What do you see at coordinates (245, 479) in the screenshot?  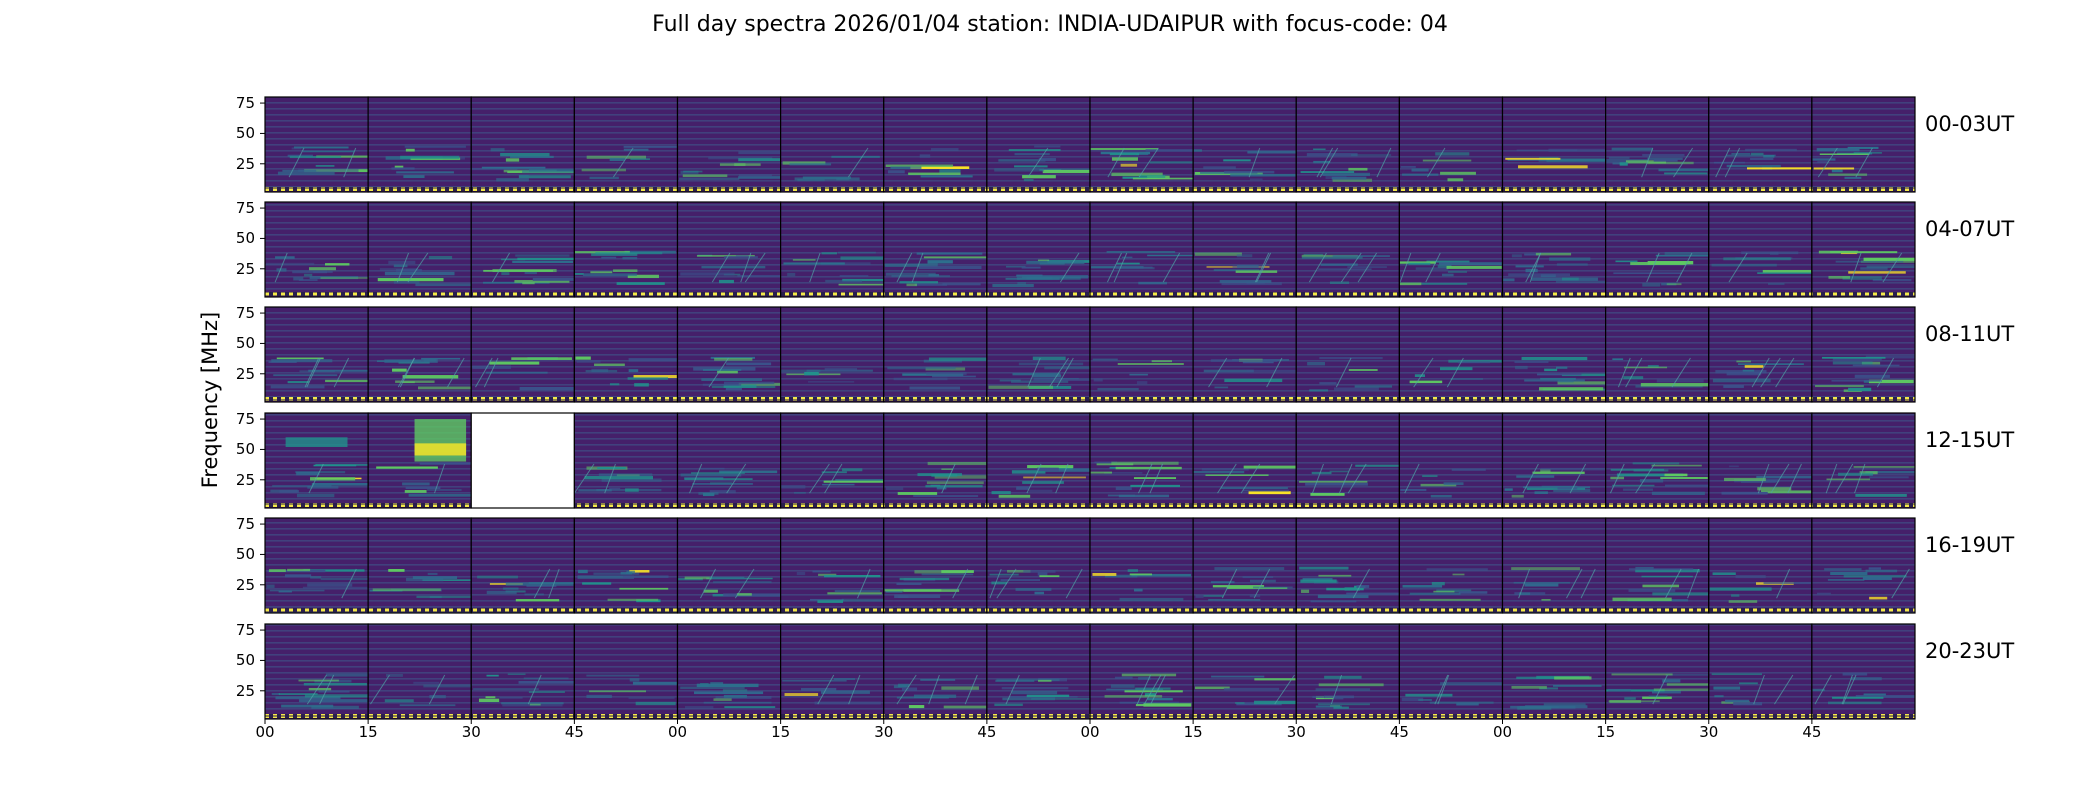 I see `y-tick-label: 25` at bounding box center [245, 479].